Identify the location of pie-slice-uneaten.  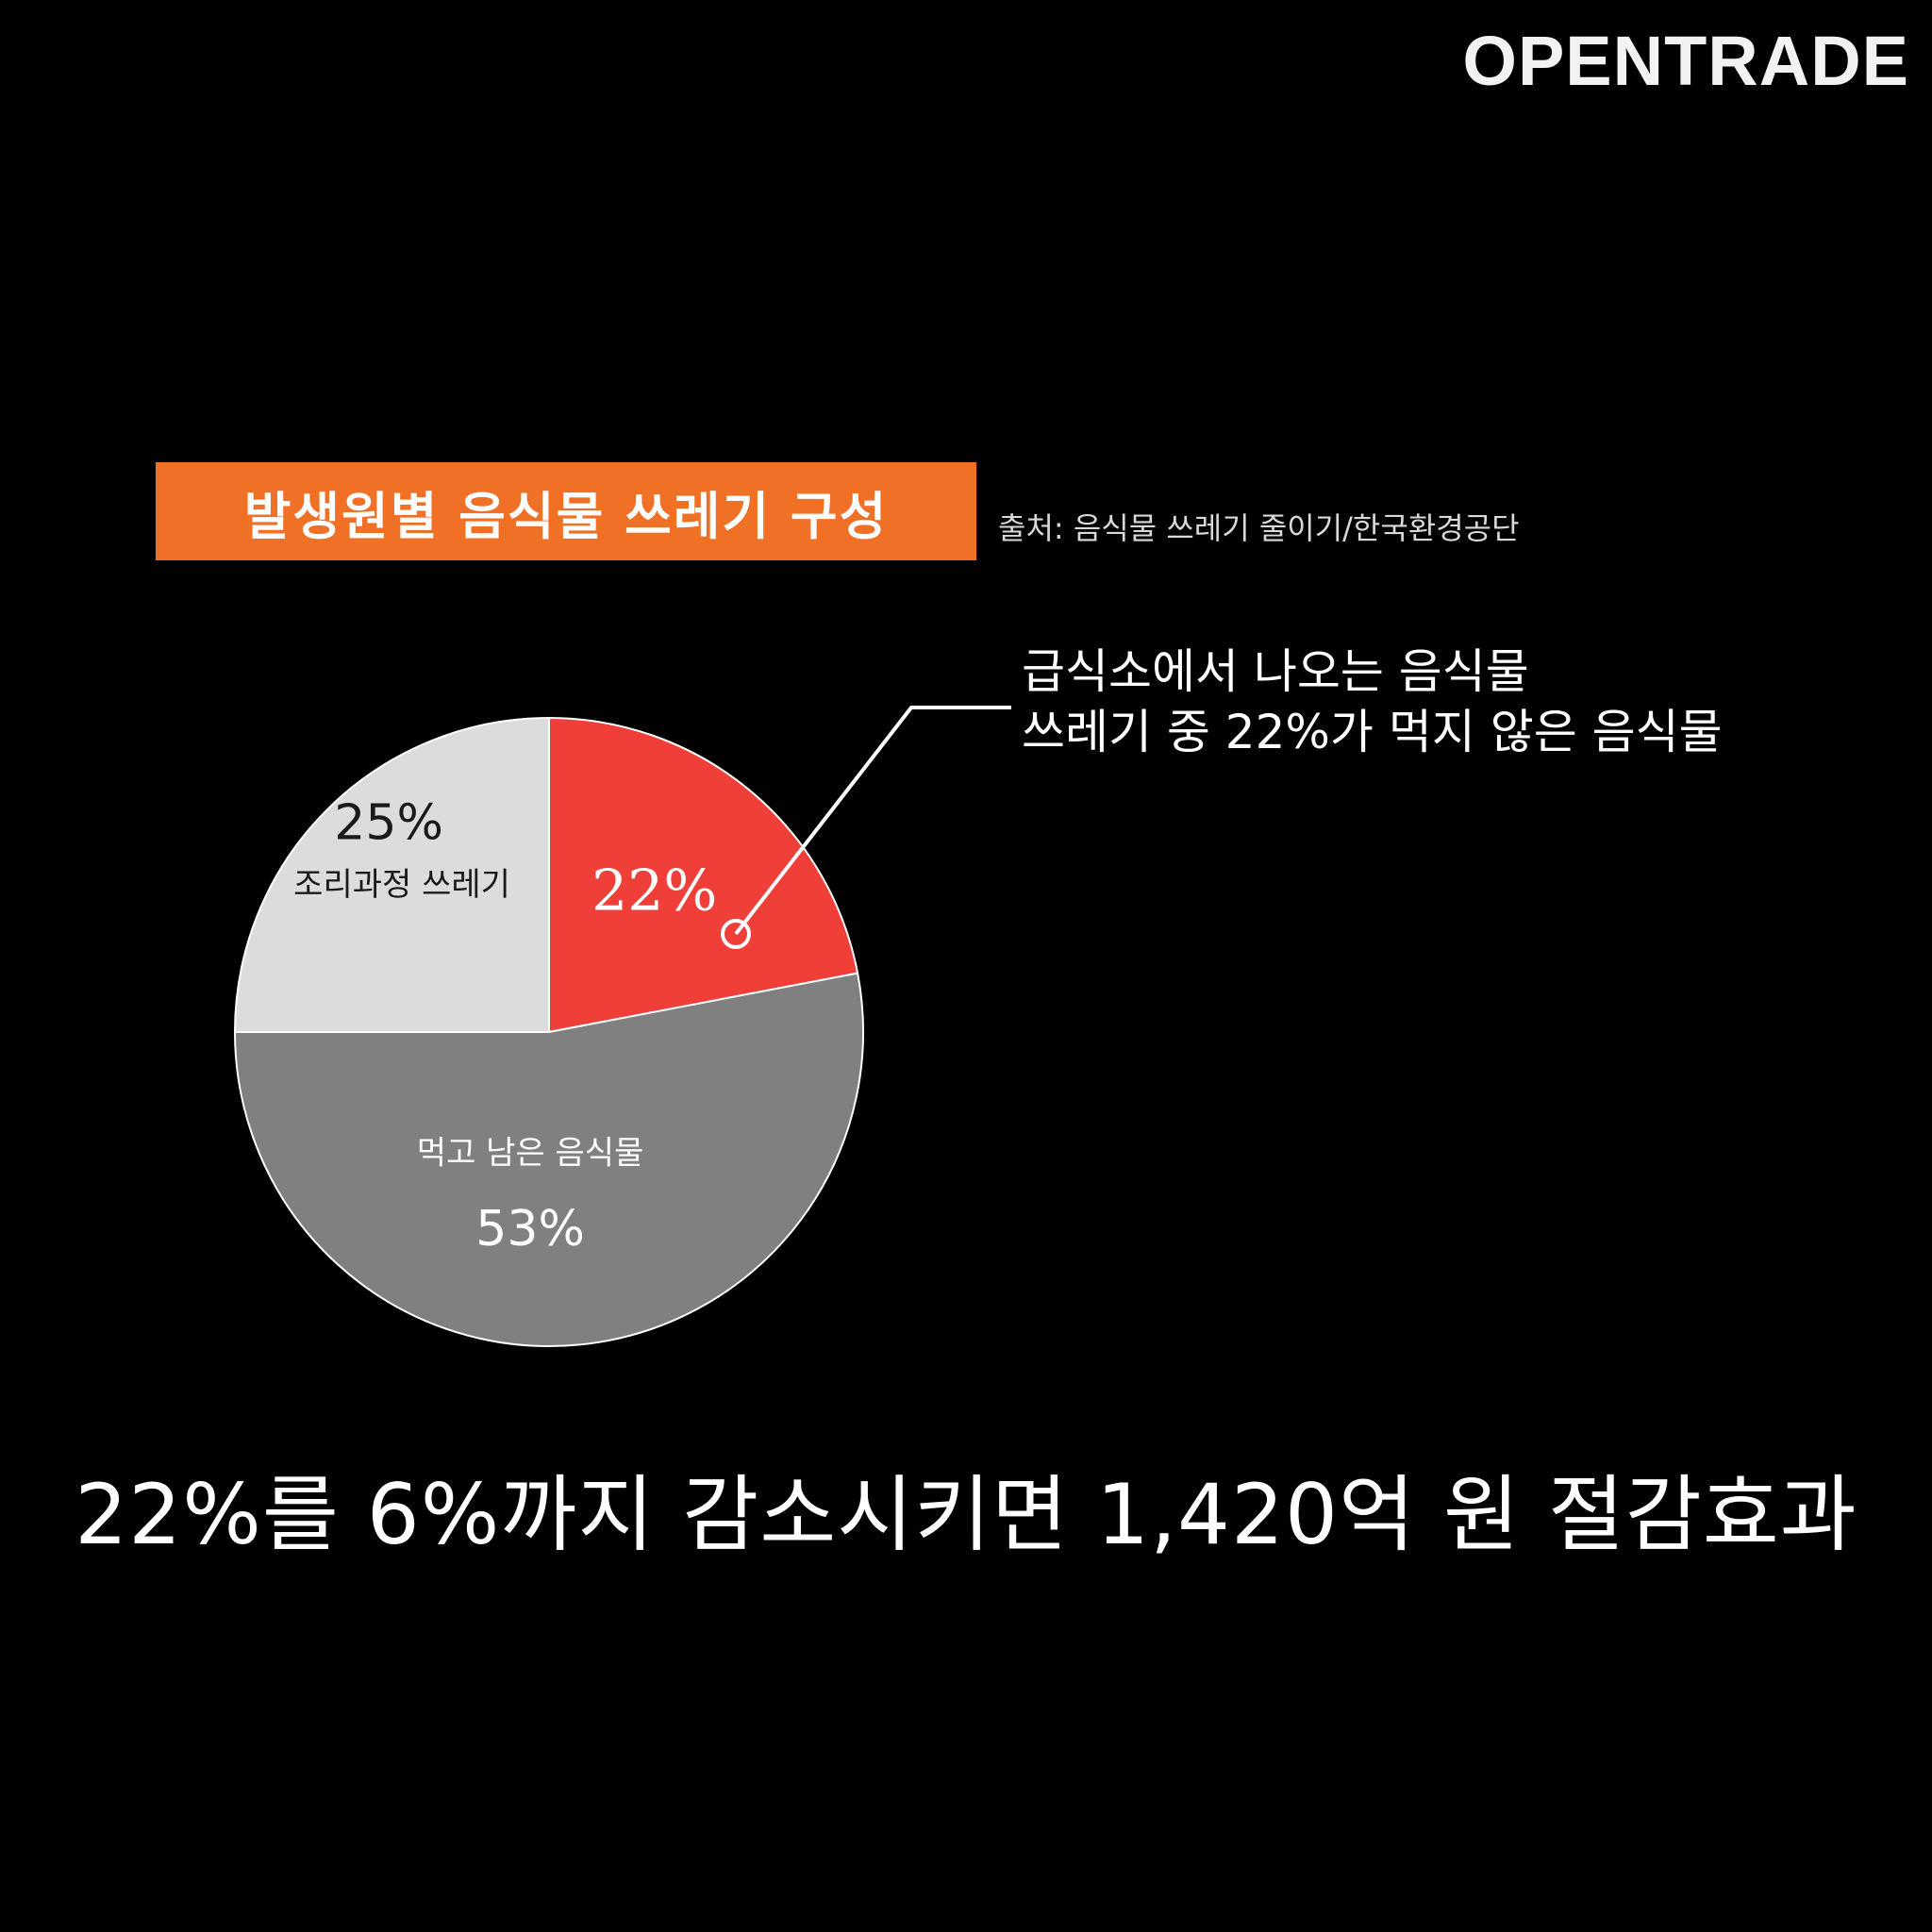
(703, 875).